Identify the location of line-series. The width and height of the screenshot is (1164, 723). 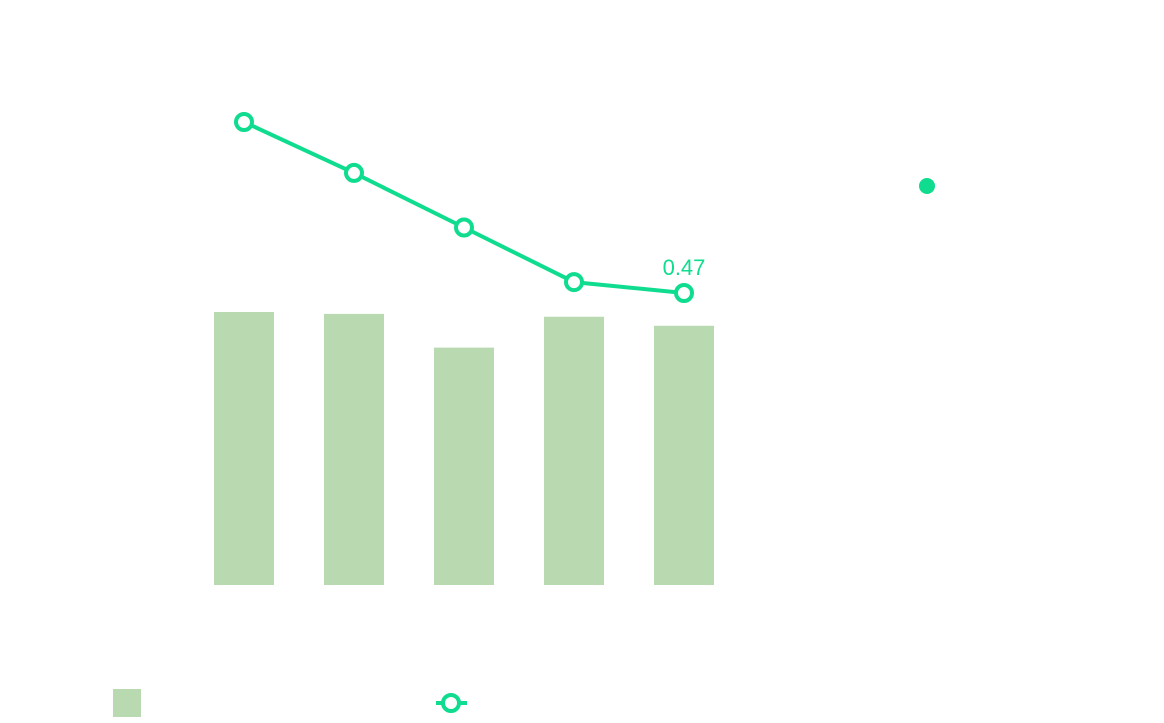
(464, 207).